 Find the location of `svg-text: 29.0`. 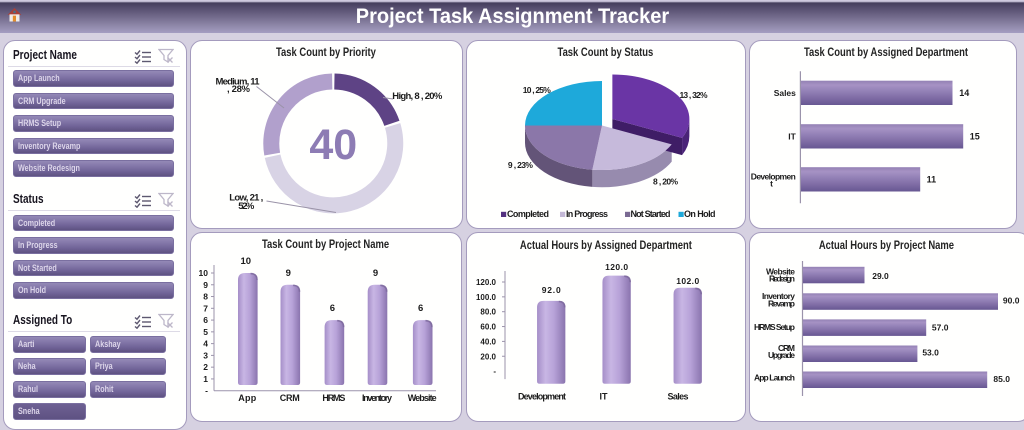

svg-text: 29.0 is located at coordinates (880, 276).